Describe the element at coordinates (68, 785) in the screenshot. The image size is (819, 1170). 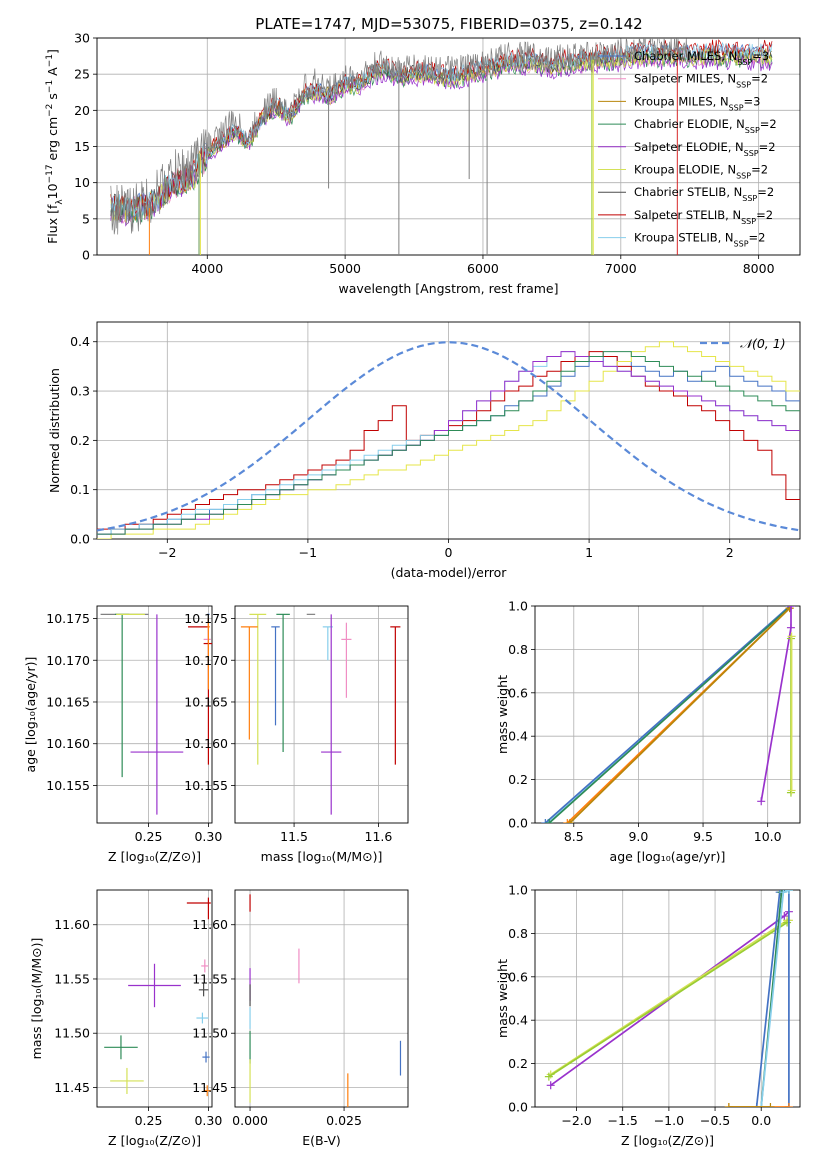
I see `age_vs_Z-ytick-label: 10.155` at that location.